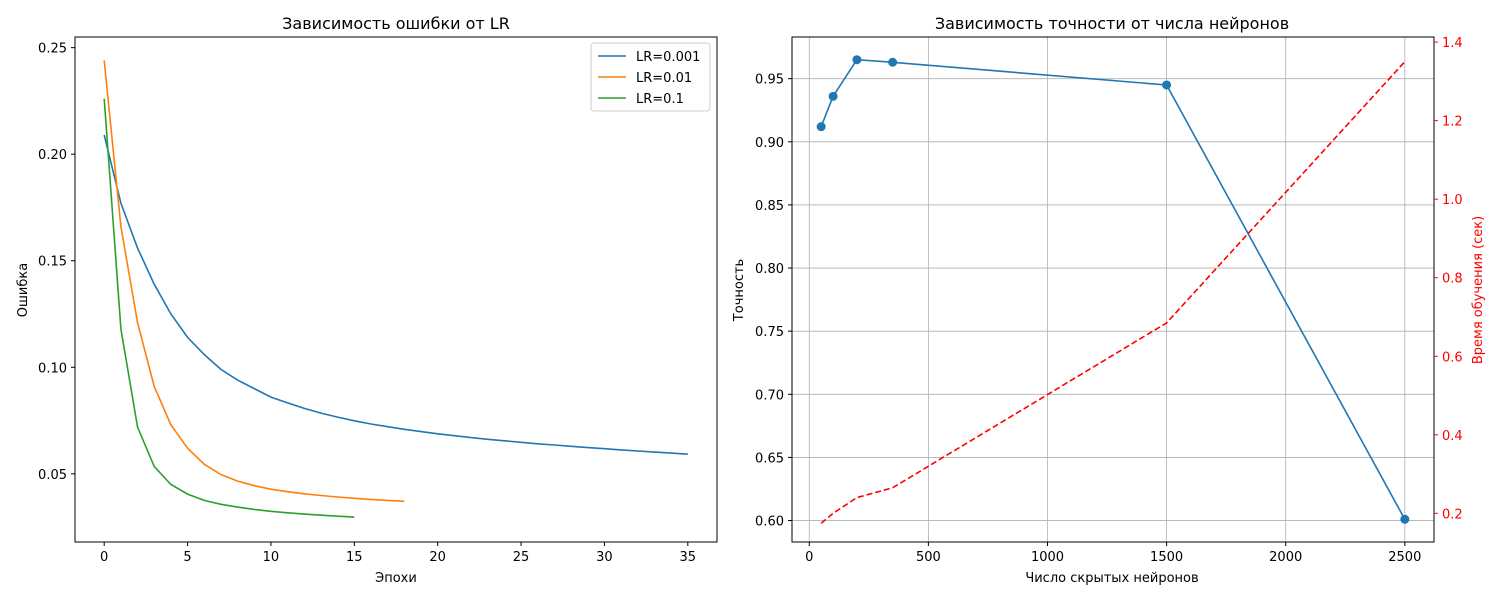  Describe the element at coordinates (1452, 122) in the screenshot. I see `right-y-tick-label: 1.2` at that location.